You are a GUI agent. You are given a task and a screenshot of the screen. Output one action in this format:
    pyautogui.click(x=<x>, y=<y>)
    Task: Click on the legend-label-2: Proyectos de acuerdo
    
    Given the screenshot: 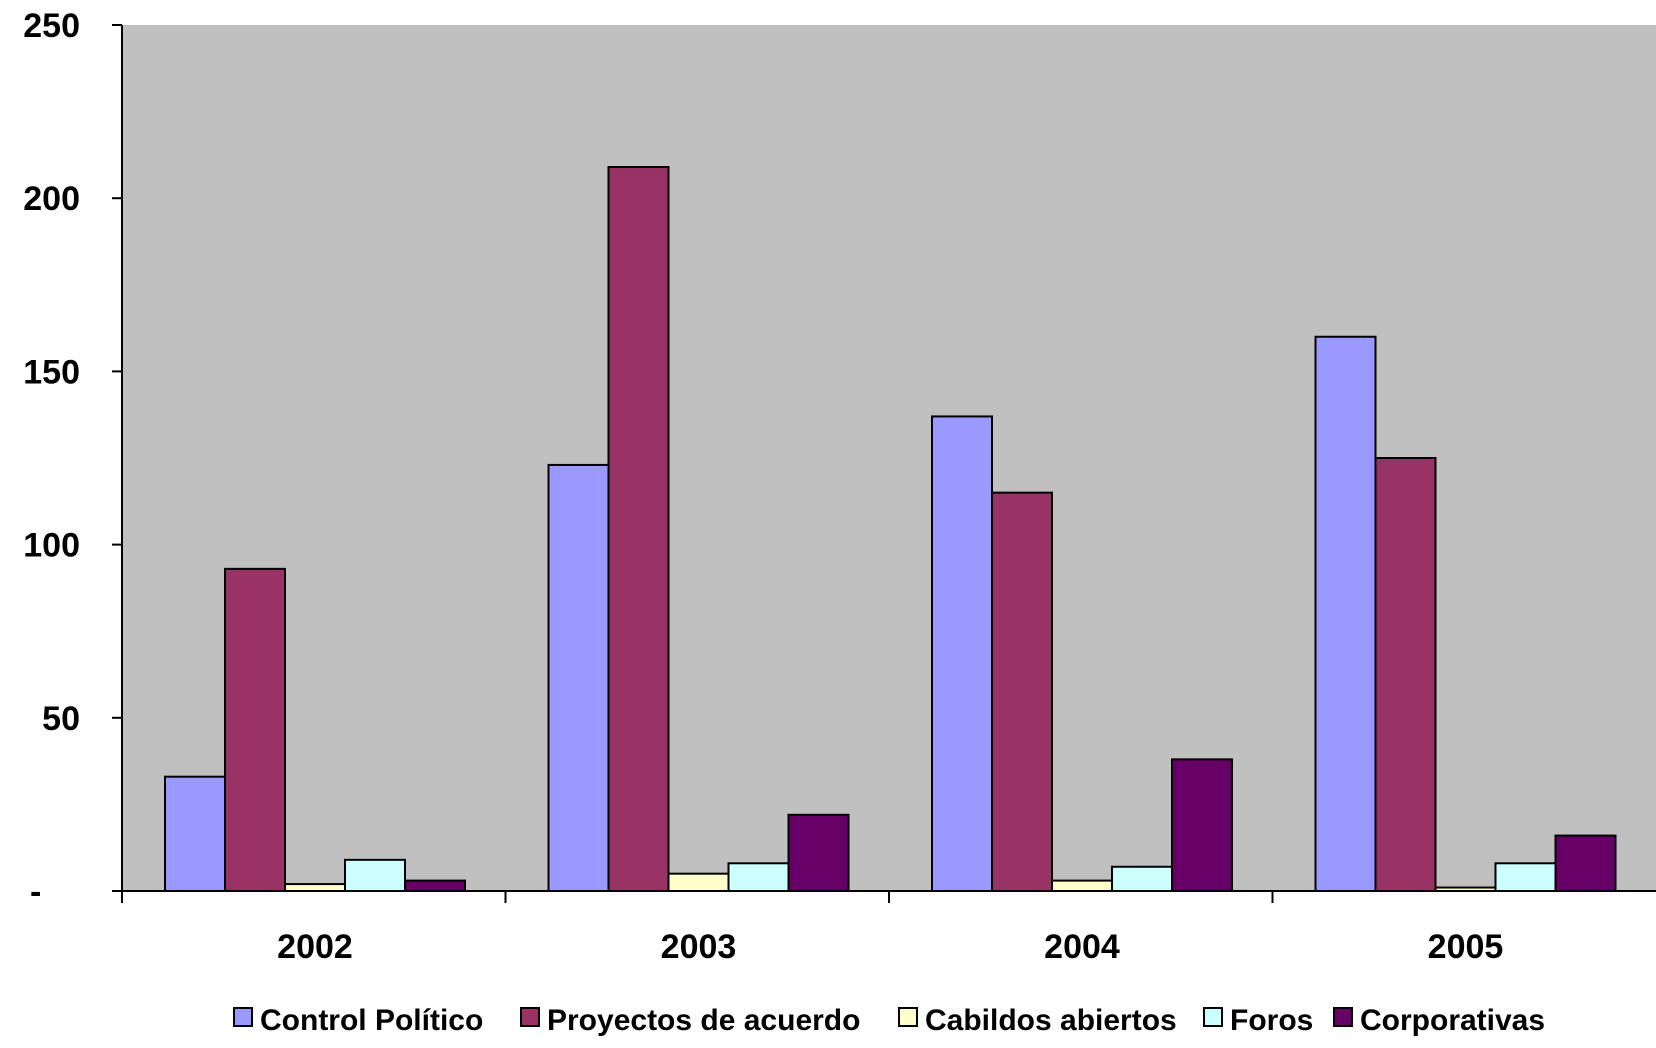 What is the action you would take?
    pyautogui.click(x=703, y=1020)
    